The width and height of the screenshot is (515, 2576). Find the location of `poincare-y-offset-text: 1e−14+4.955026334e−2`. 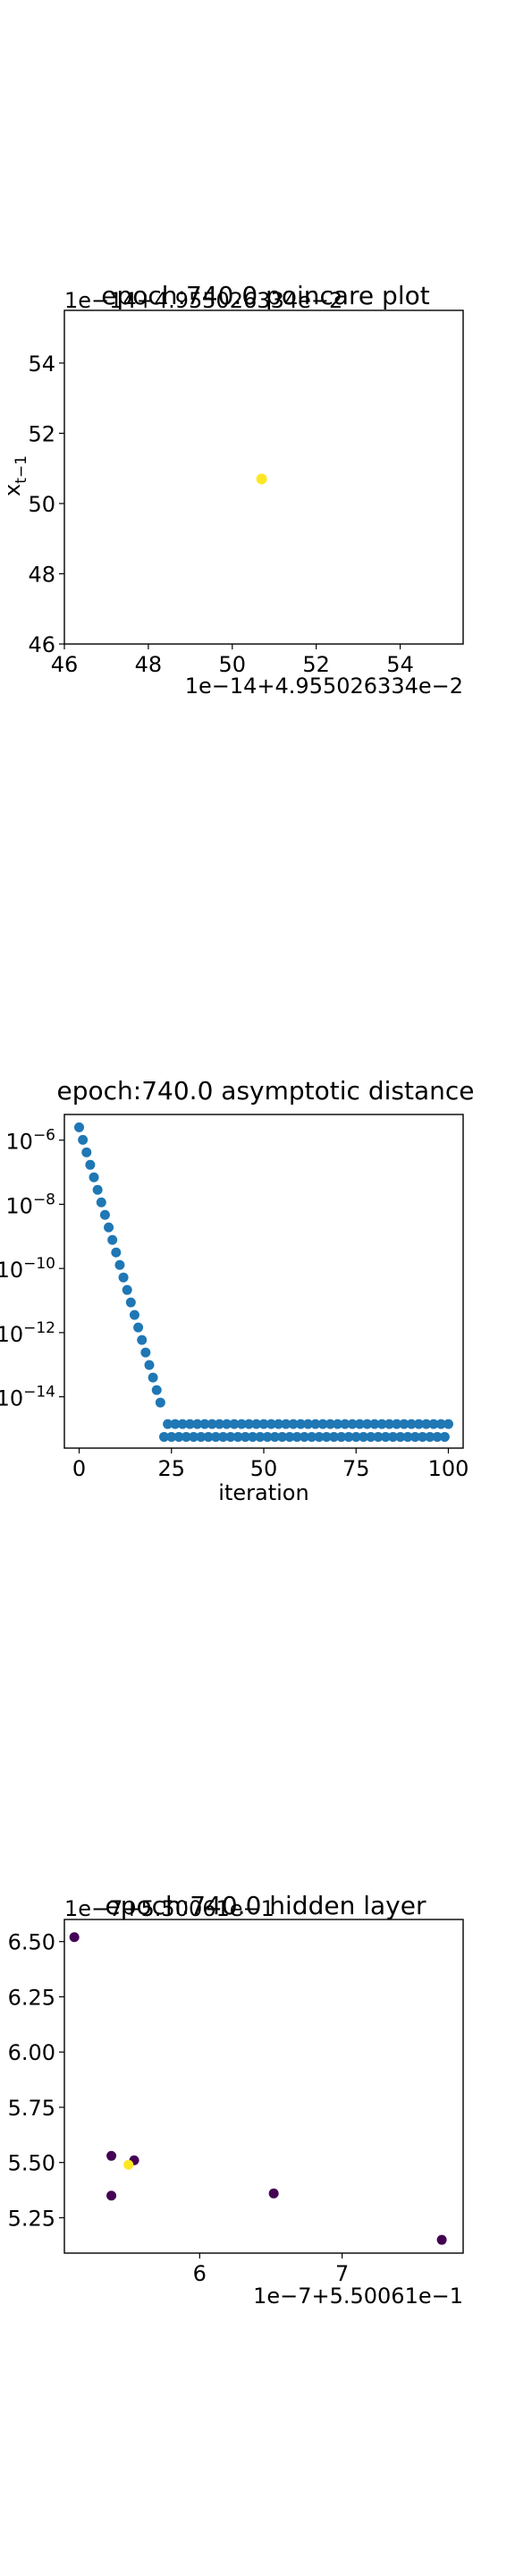

poincare-y-offset-text: 1e−14+4.955026334e−2 is located at coordinates (203, 300).